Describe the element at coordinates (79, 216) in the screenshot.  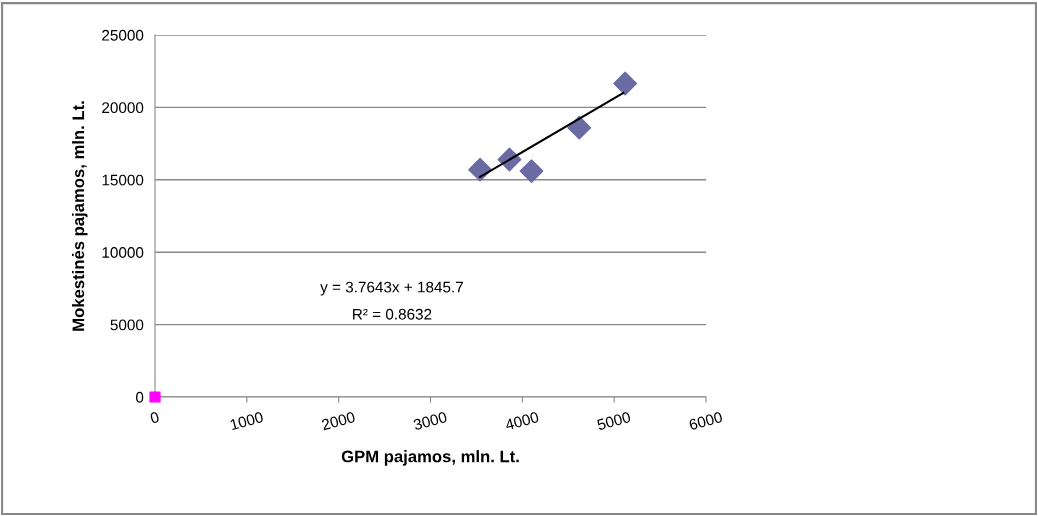
I see `y-axis-title: Mokestinės pajamos, mln. Lt.` at that location.